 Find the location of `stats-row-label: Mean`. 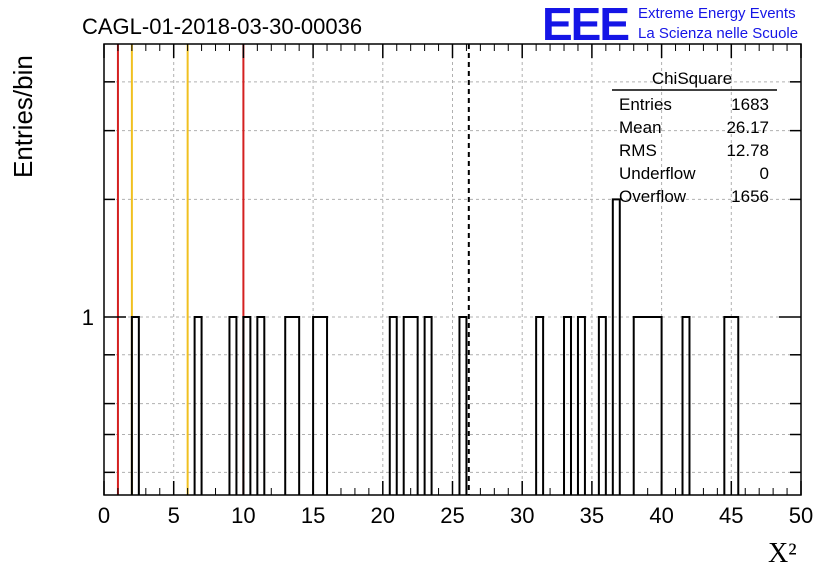

stats-row-label: Mean is located at coordinates (640, 127).